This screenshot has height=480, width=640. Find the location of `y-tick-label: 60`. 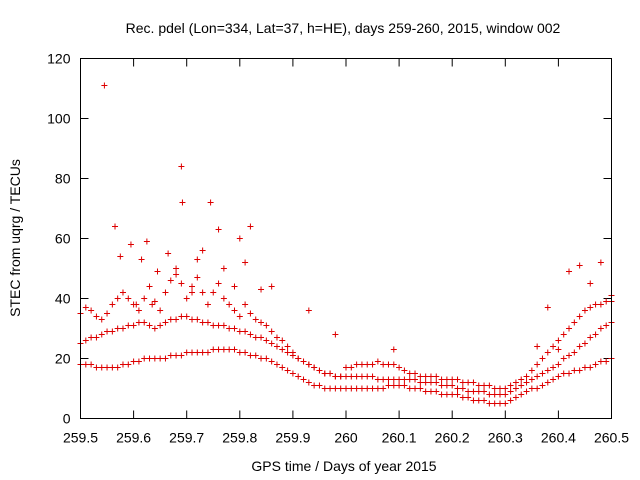

y-tick-label: 60 is located at coordinates (63, 239).